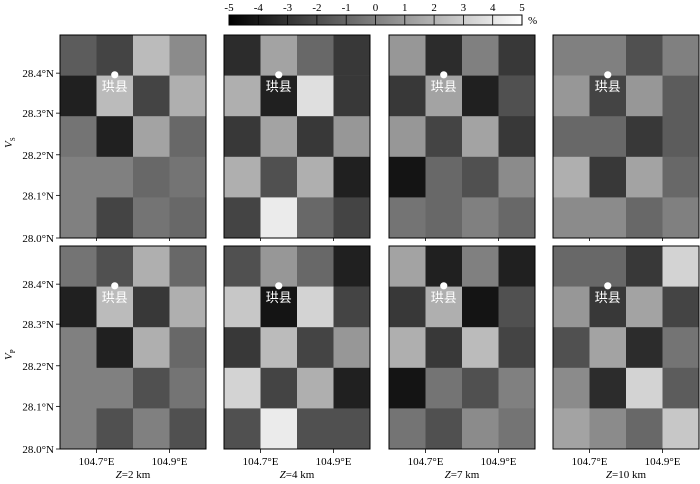  Describe the element at coordinates (38, 74) in the screenshot. I see `y-tick-label: 28.4°N` at that location.